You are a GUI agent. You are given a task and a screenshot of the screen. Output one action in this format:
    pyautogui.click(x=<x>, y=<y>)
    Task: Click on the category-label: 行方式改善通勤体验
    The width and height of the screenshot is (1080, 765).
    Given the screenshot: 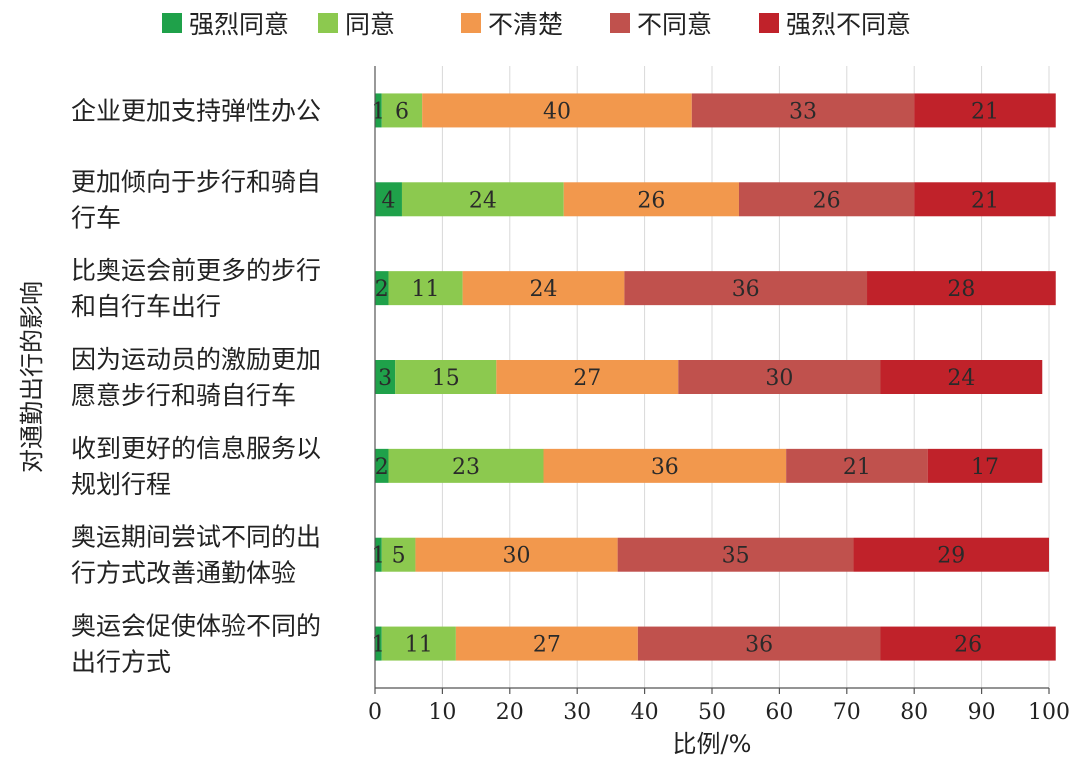 What is the action you would take?
    pyautogui.click(x=183, y=573)
    